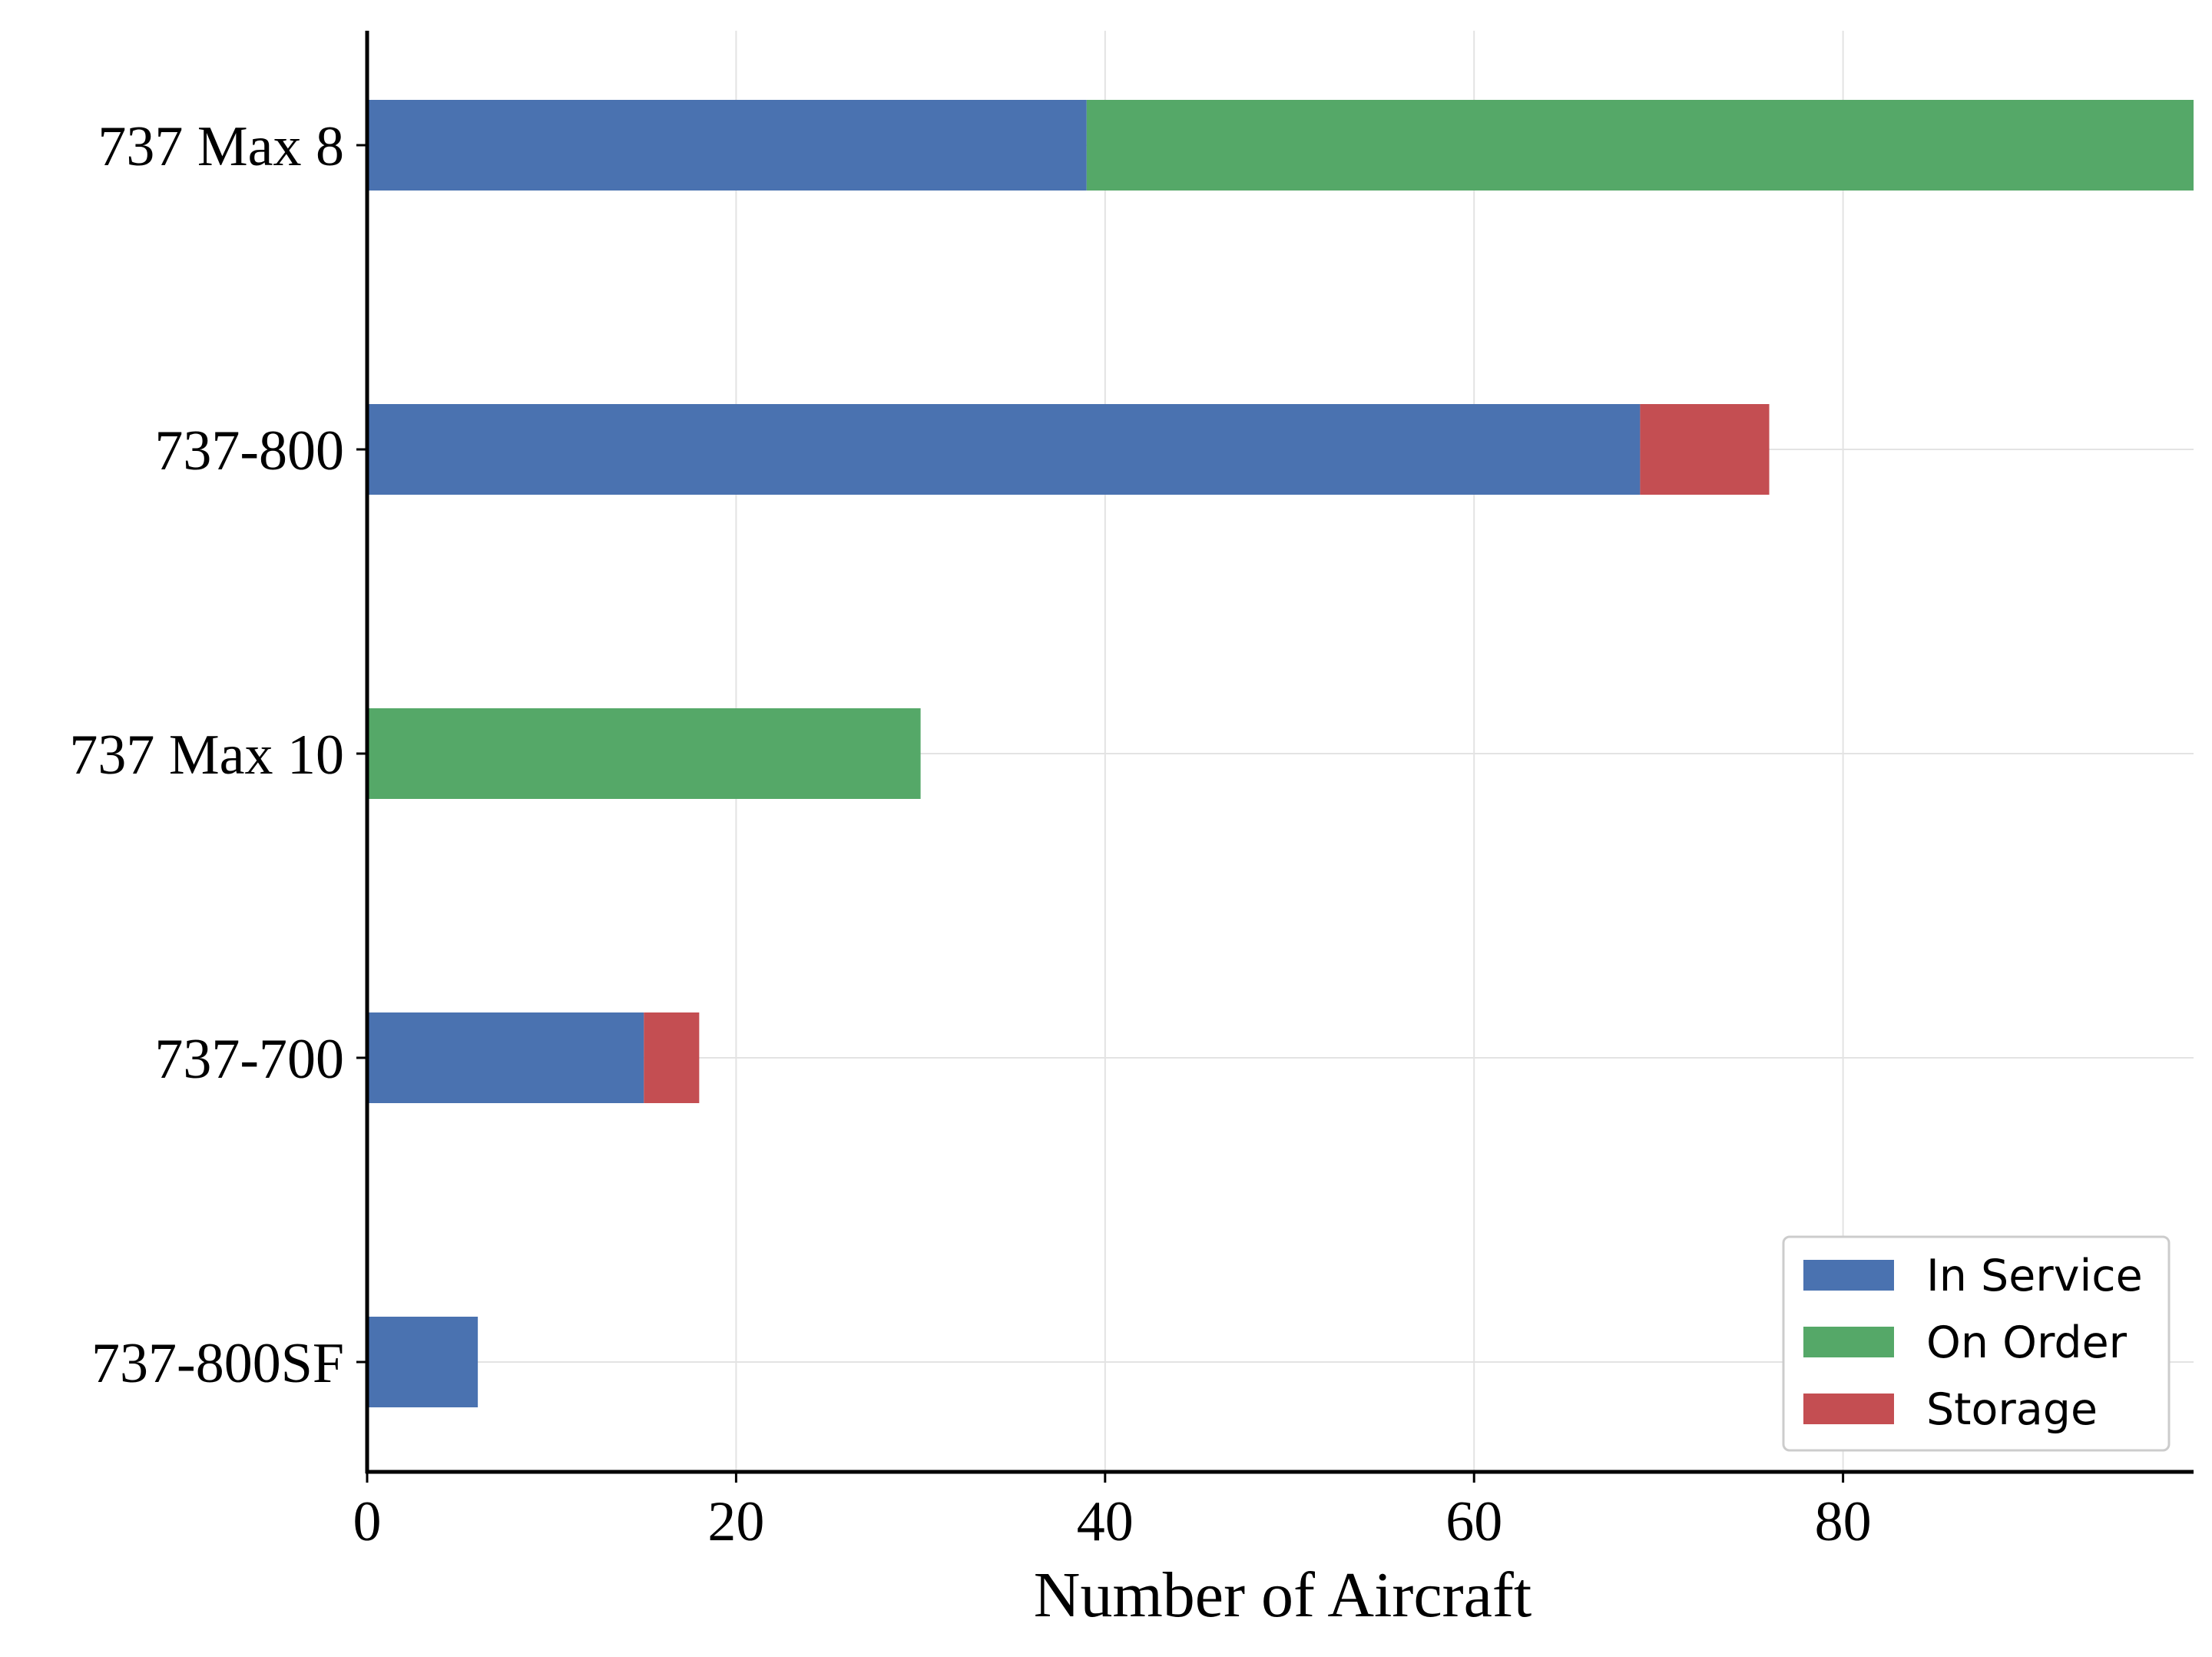  I want to click on legend-label-in-service: In Service, so click(2035, 1276).